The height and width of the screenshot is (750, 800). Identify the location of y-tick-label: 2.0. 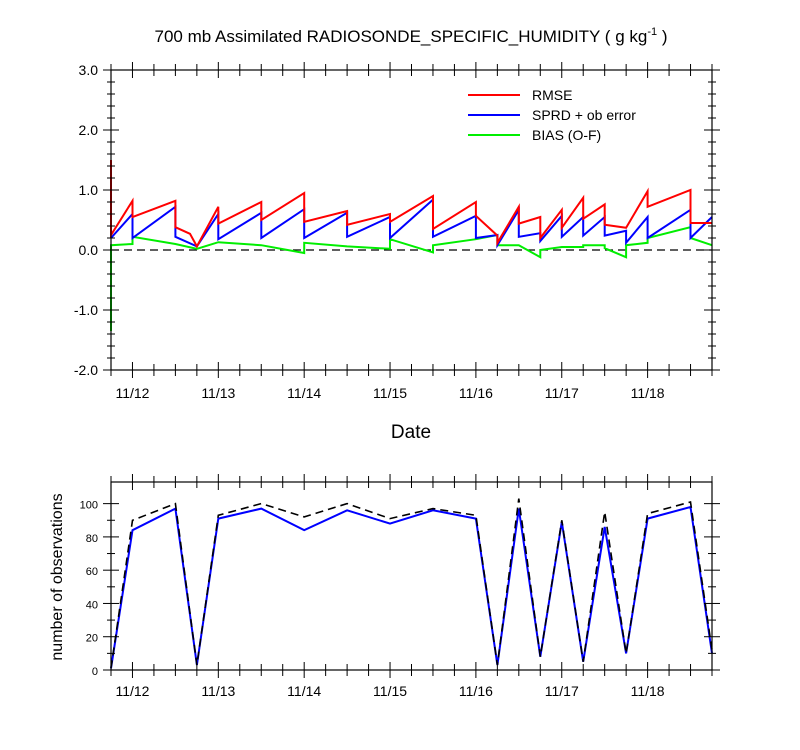
(89, 130).